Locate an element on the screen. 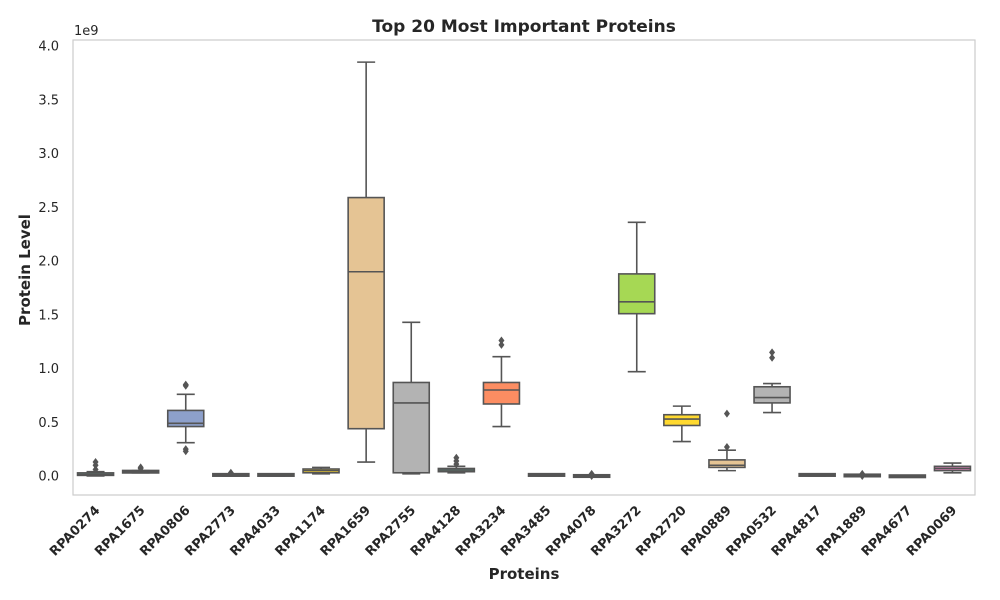 This screenshot has width=1000, height=600. box-rpa4128 is located at coordinates (456, 463).